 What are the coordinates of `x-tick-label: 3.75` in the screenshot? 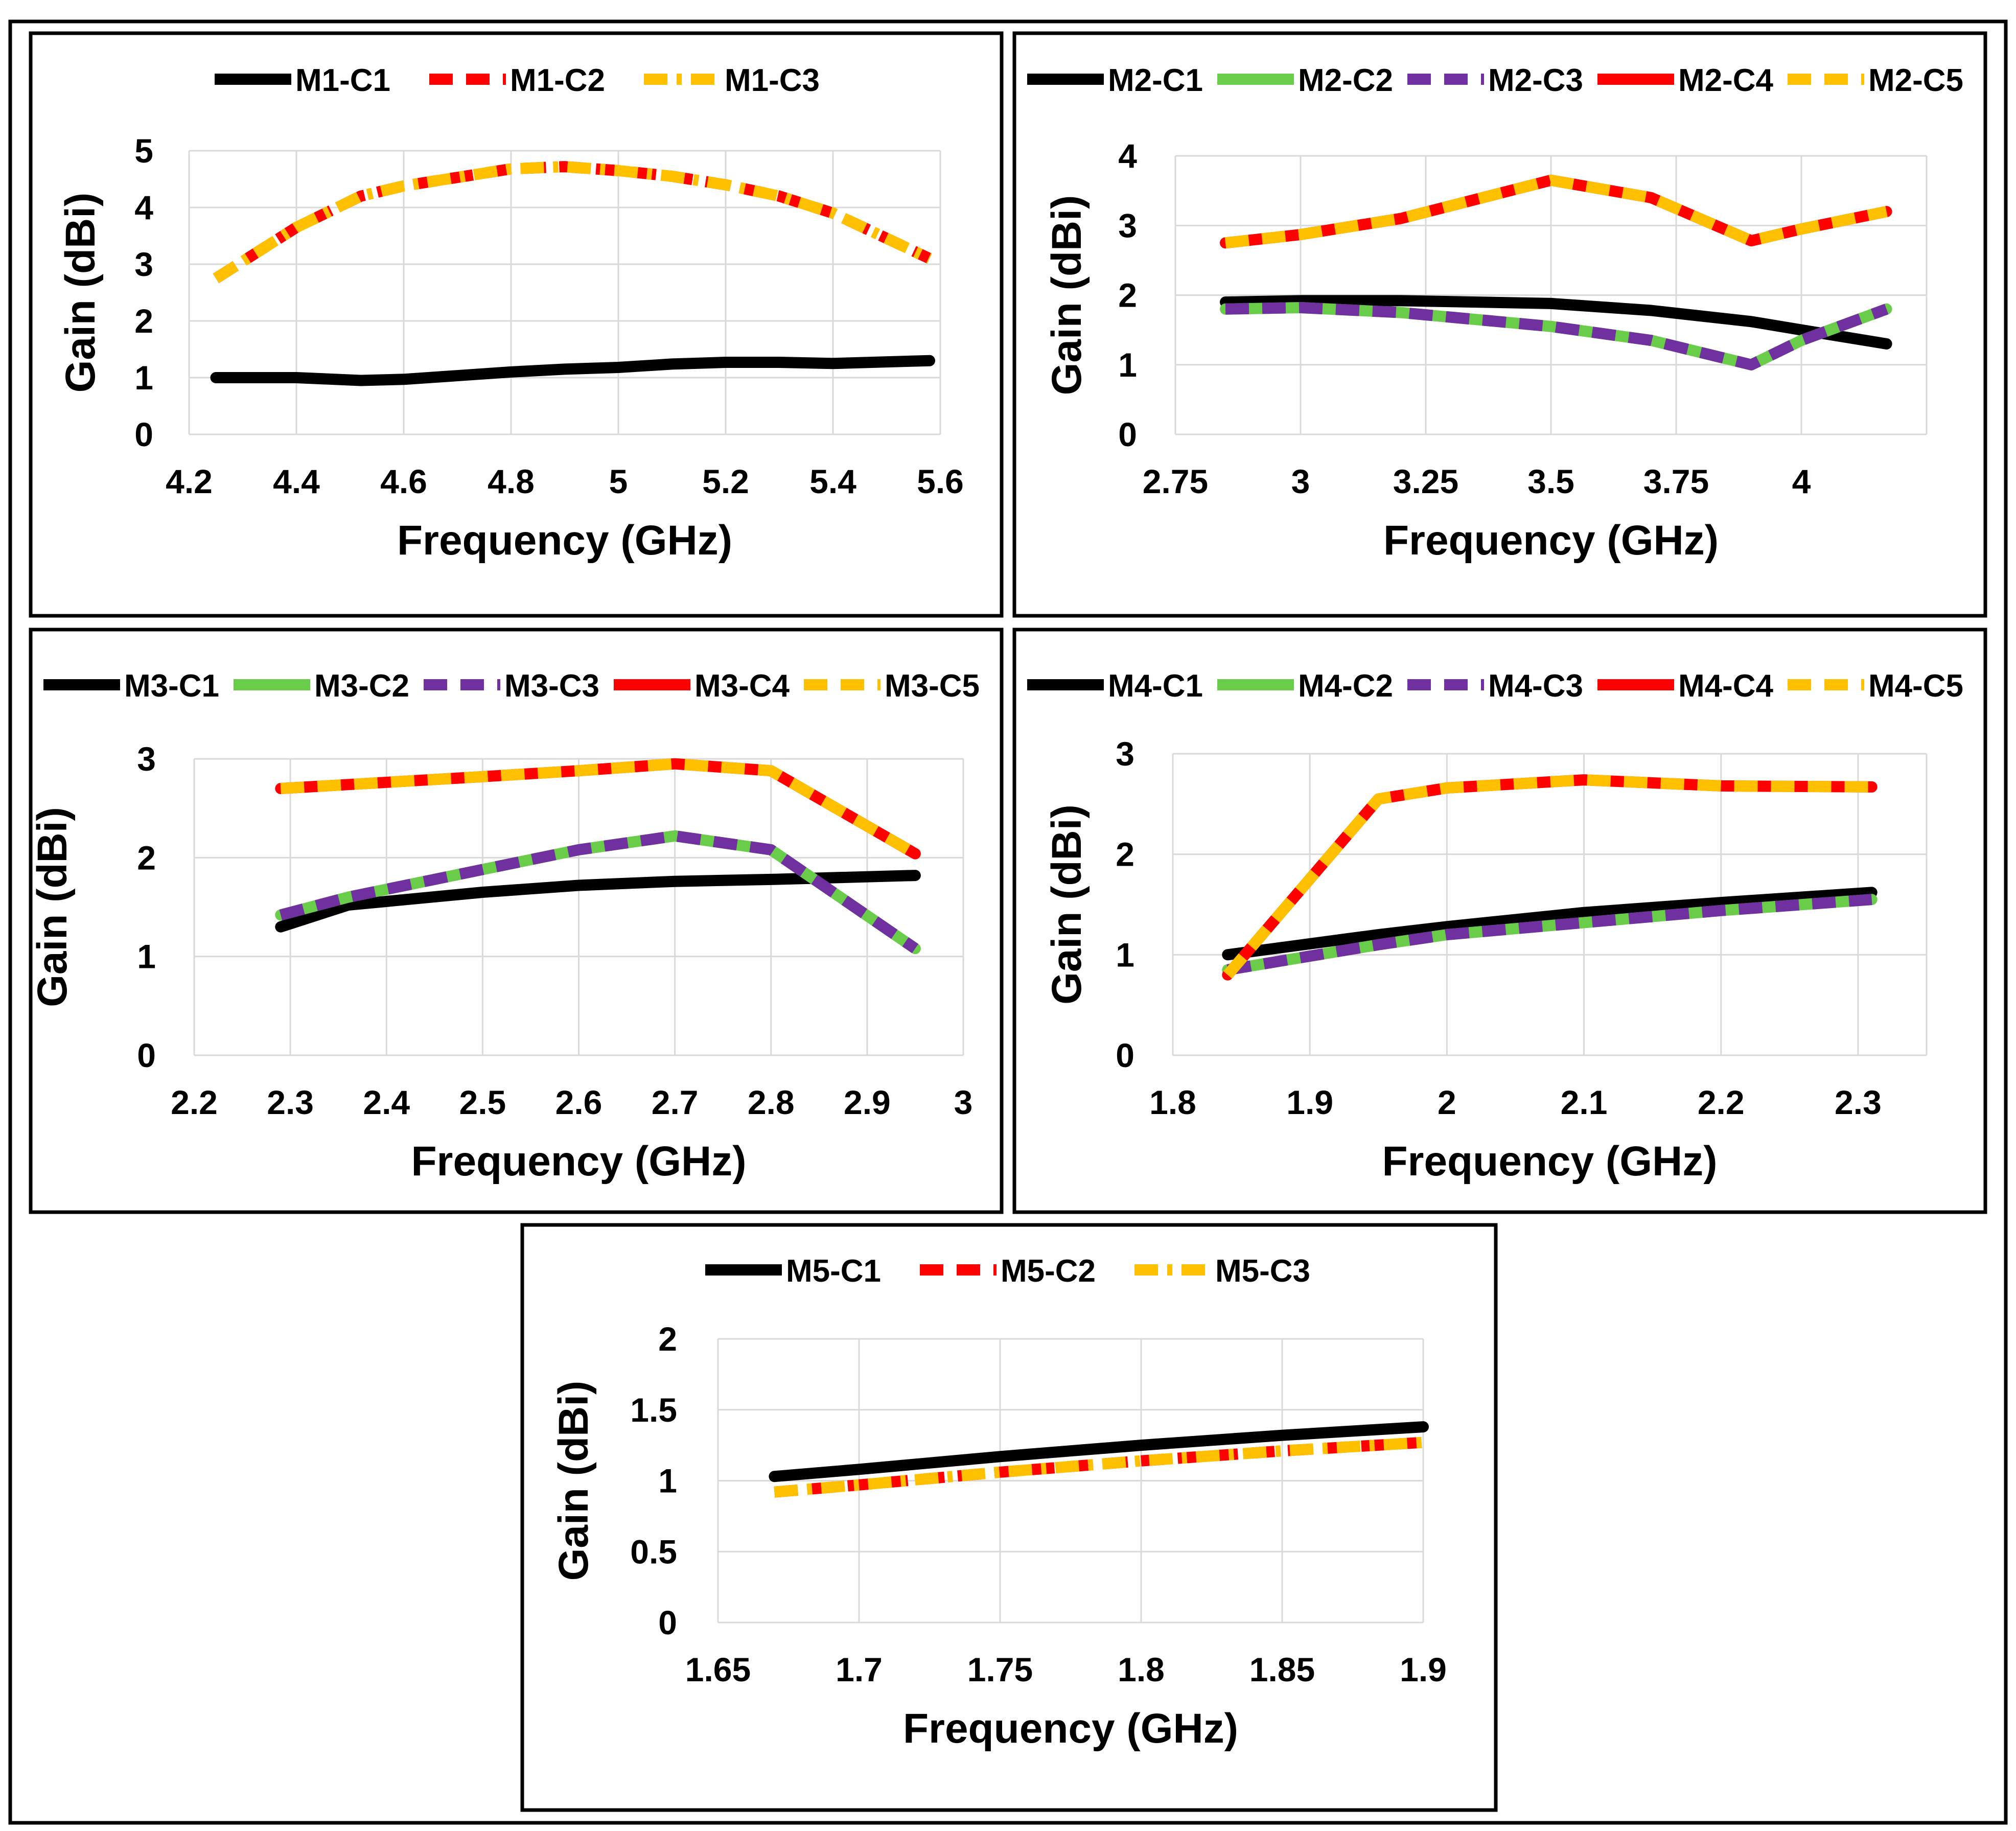 It's located at (1676, 481).